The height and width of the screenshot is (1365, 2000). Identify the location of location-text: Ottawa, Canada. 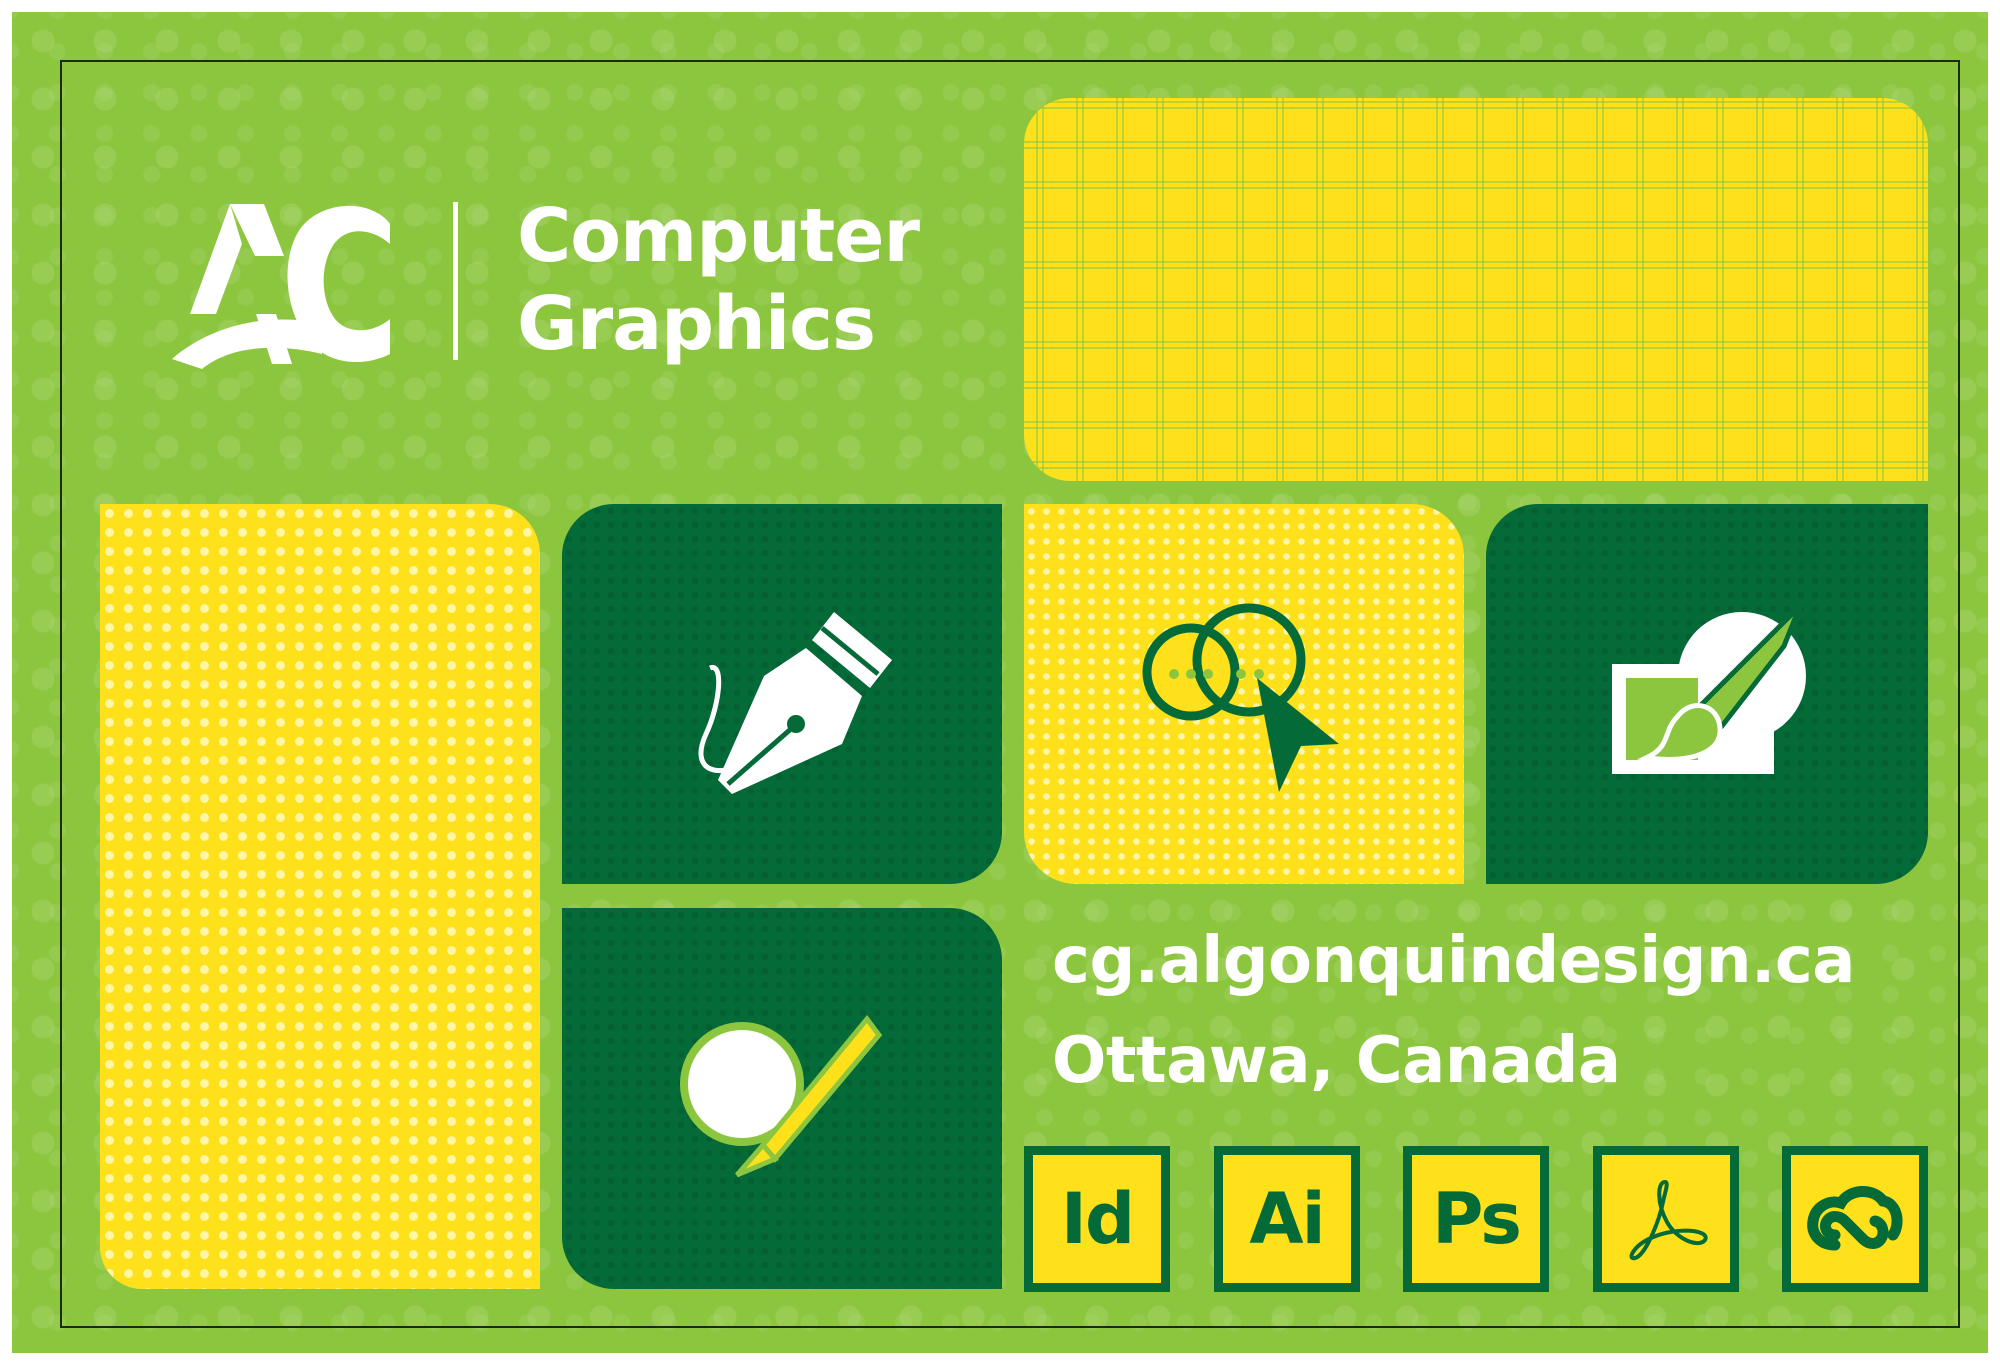
(1336, 1061).